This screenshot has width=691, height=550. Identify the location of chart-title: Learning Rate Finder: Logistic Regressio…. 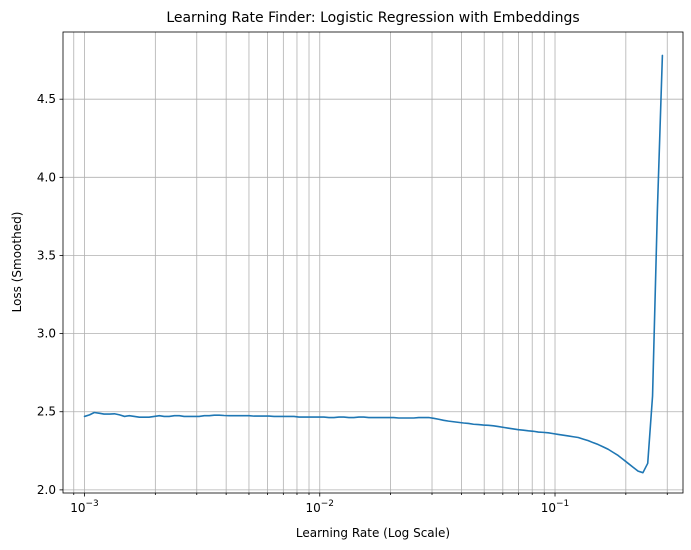
(372, 18).